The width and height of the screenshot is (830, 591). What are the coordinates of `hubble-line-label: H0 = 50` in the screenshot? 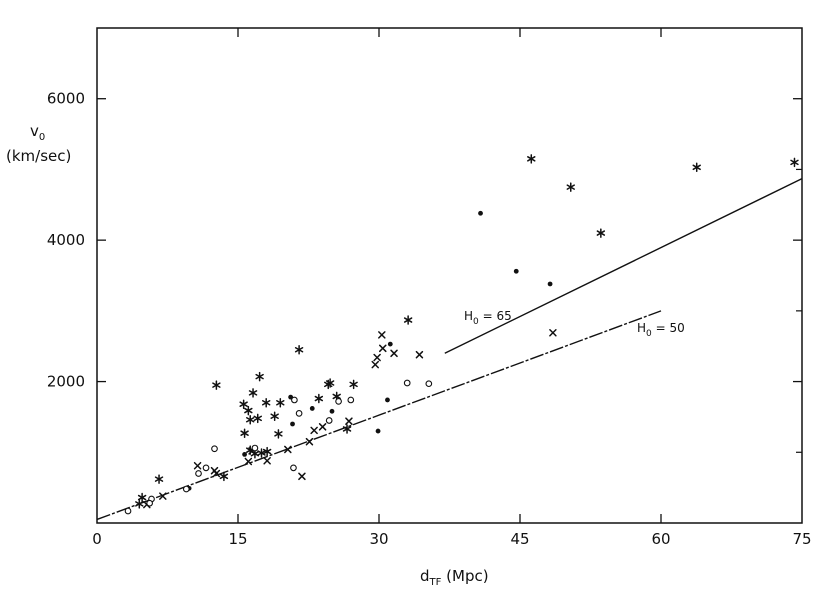 It's located at (661, 330).